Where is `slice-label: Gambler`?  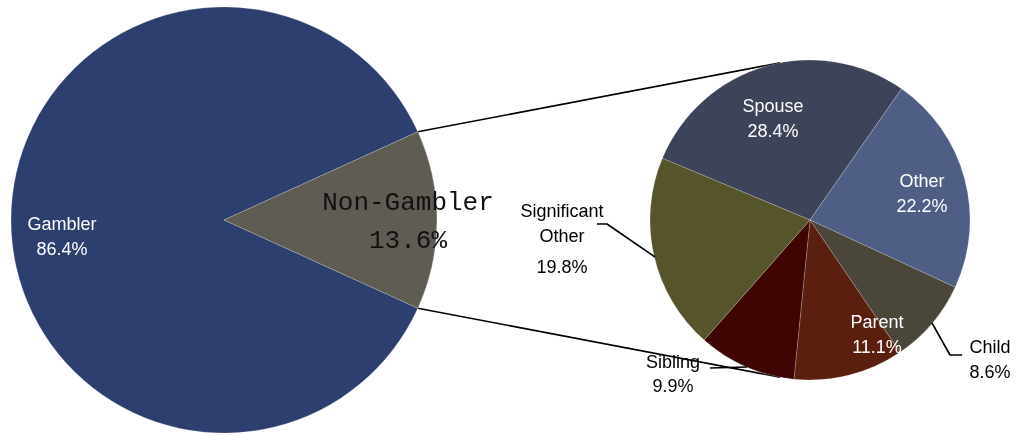
slice-label: Gambler is located at coordinates (62, 224).